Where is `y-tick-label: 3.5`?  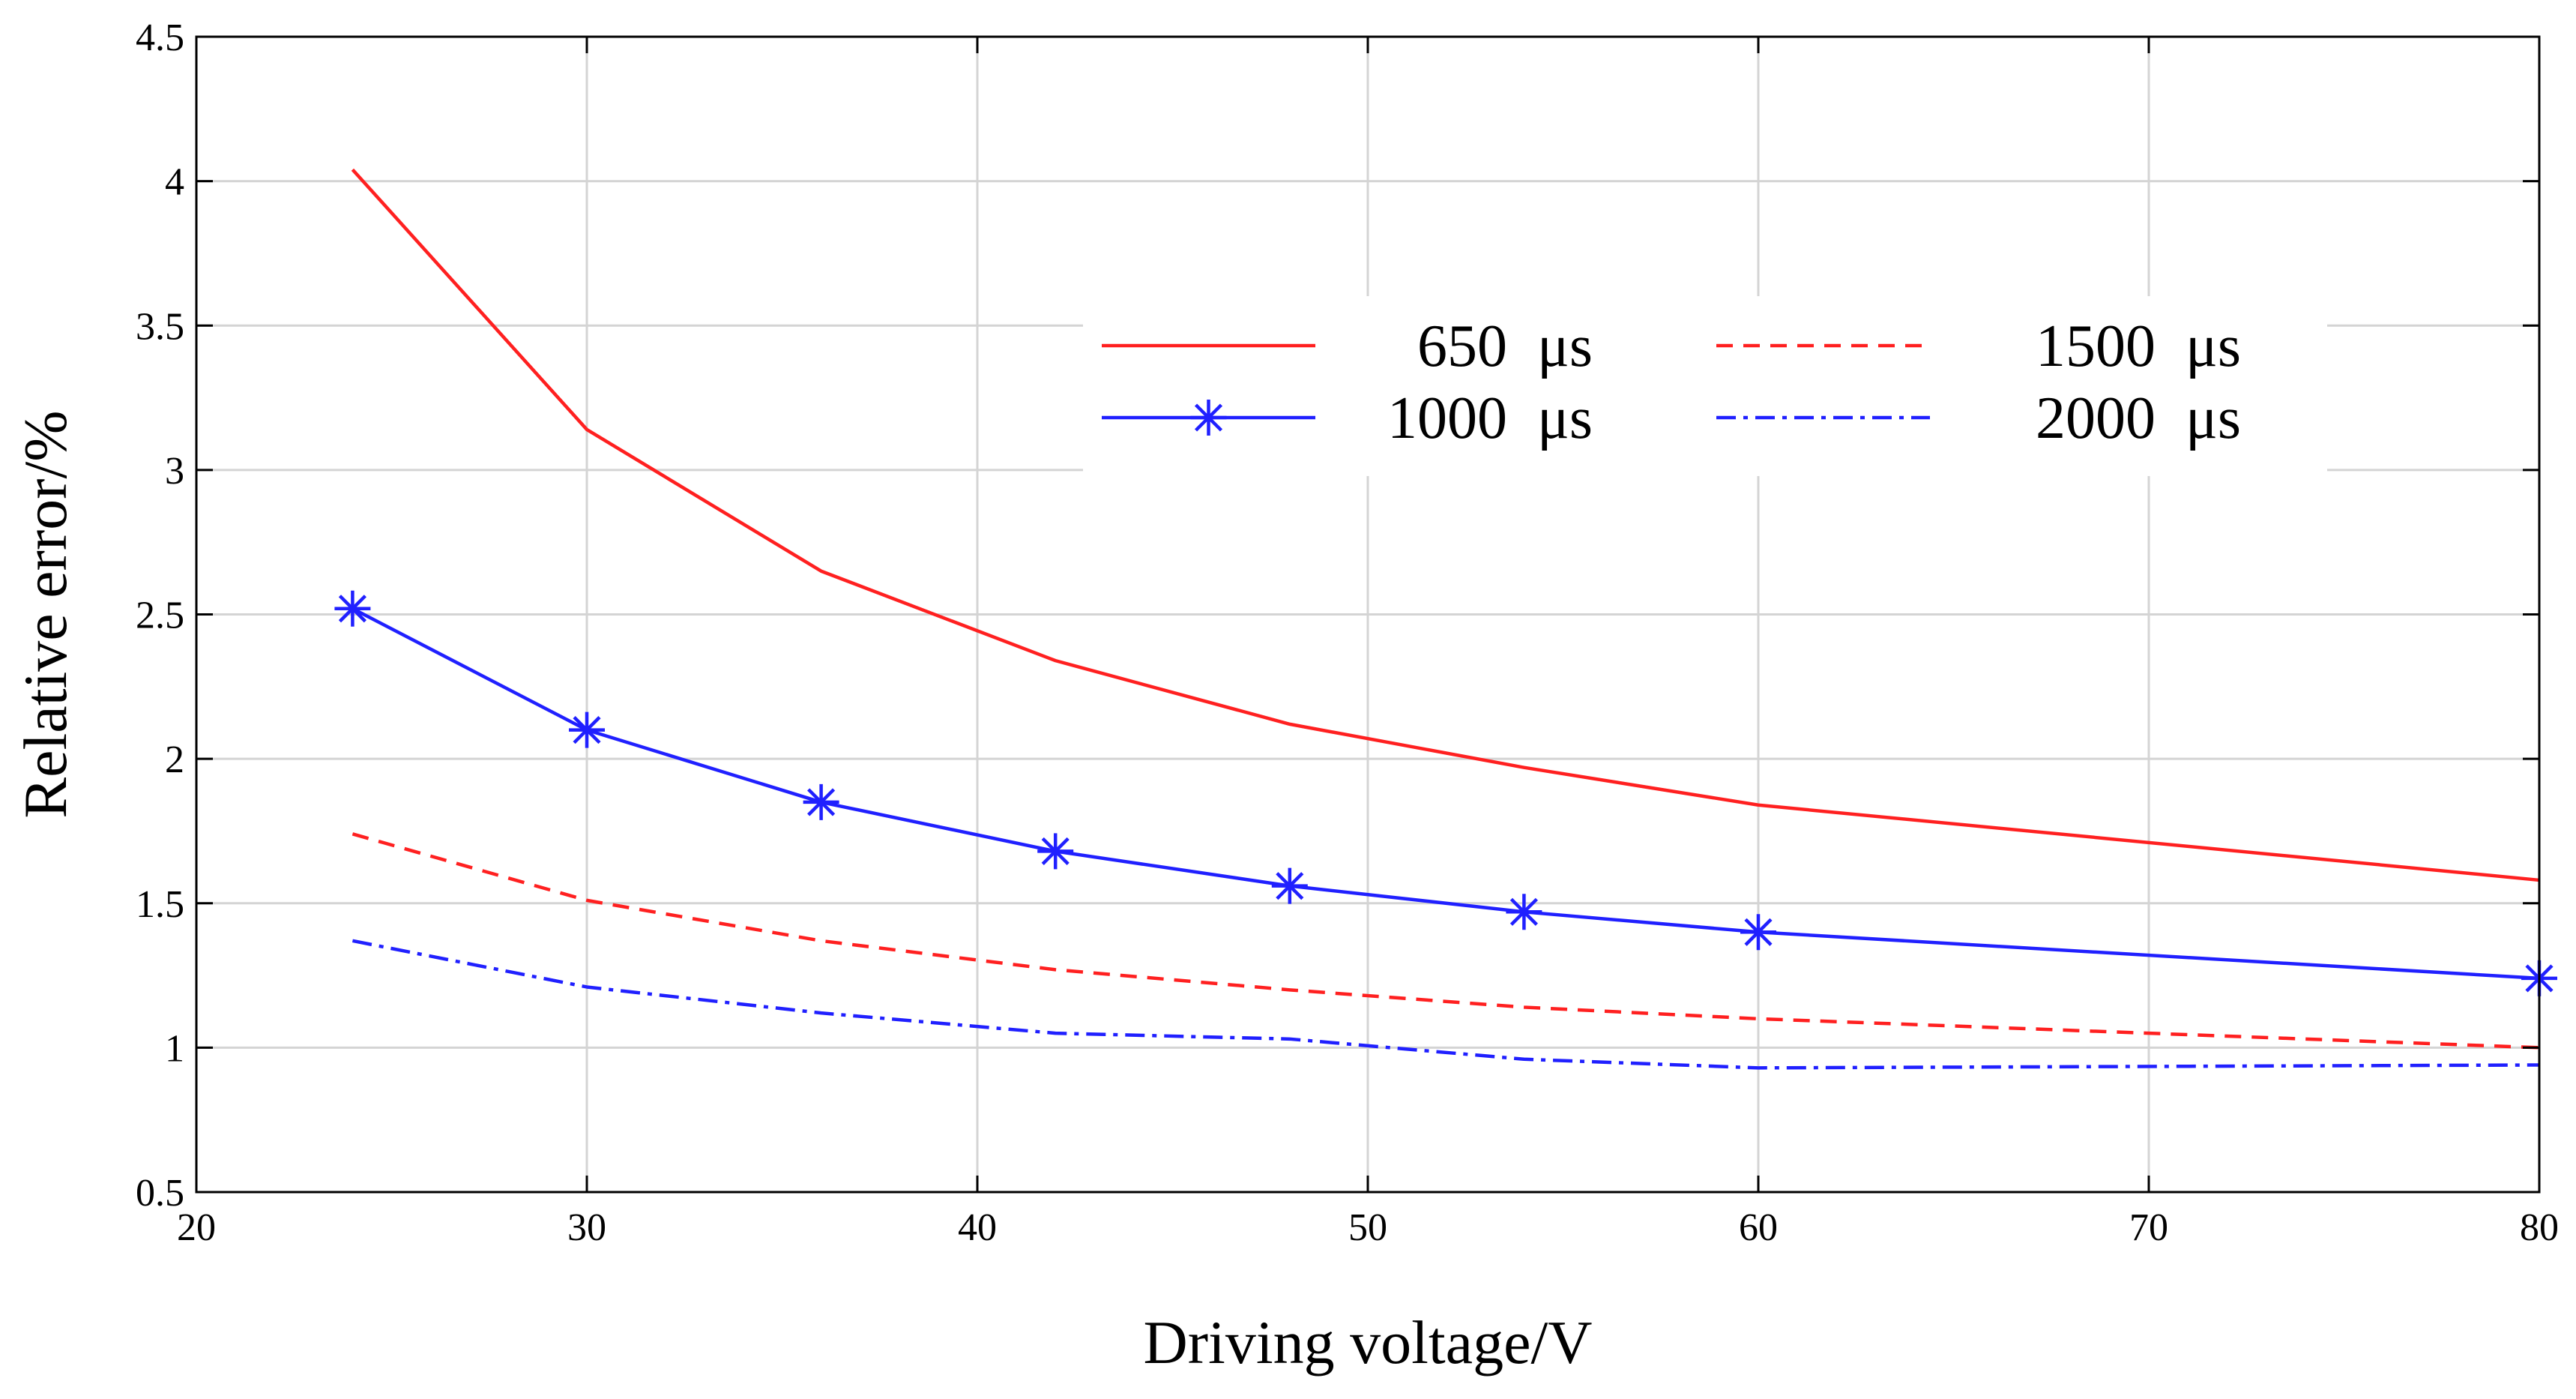
y-tick-label: 3.5 is located at coordinates (160, 326).